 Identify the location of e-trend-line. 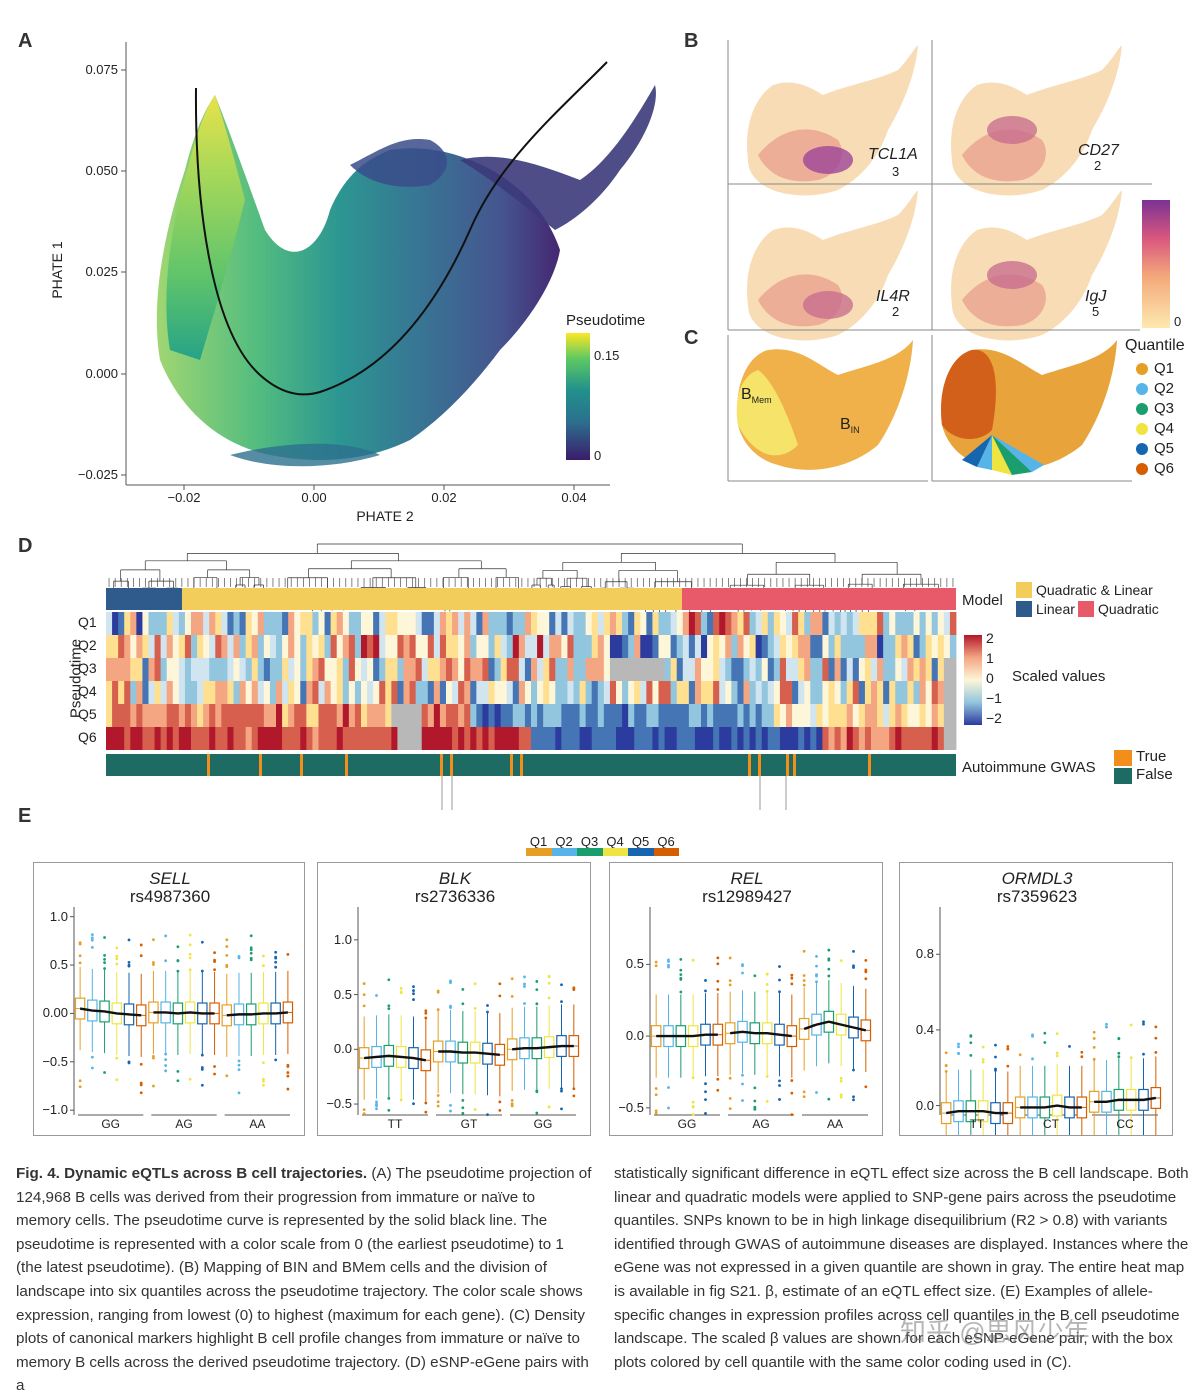
(469, 1053).